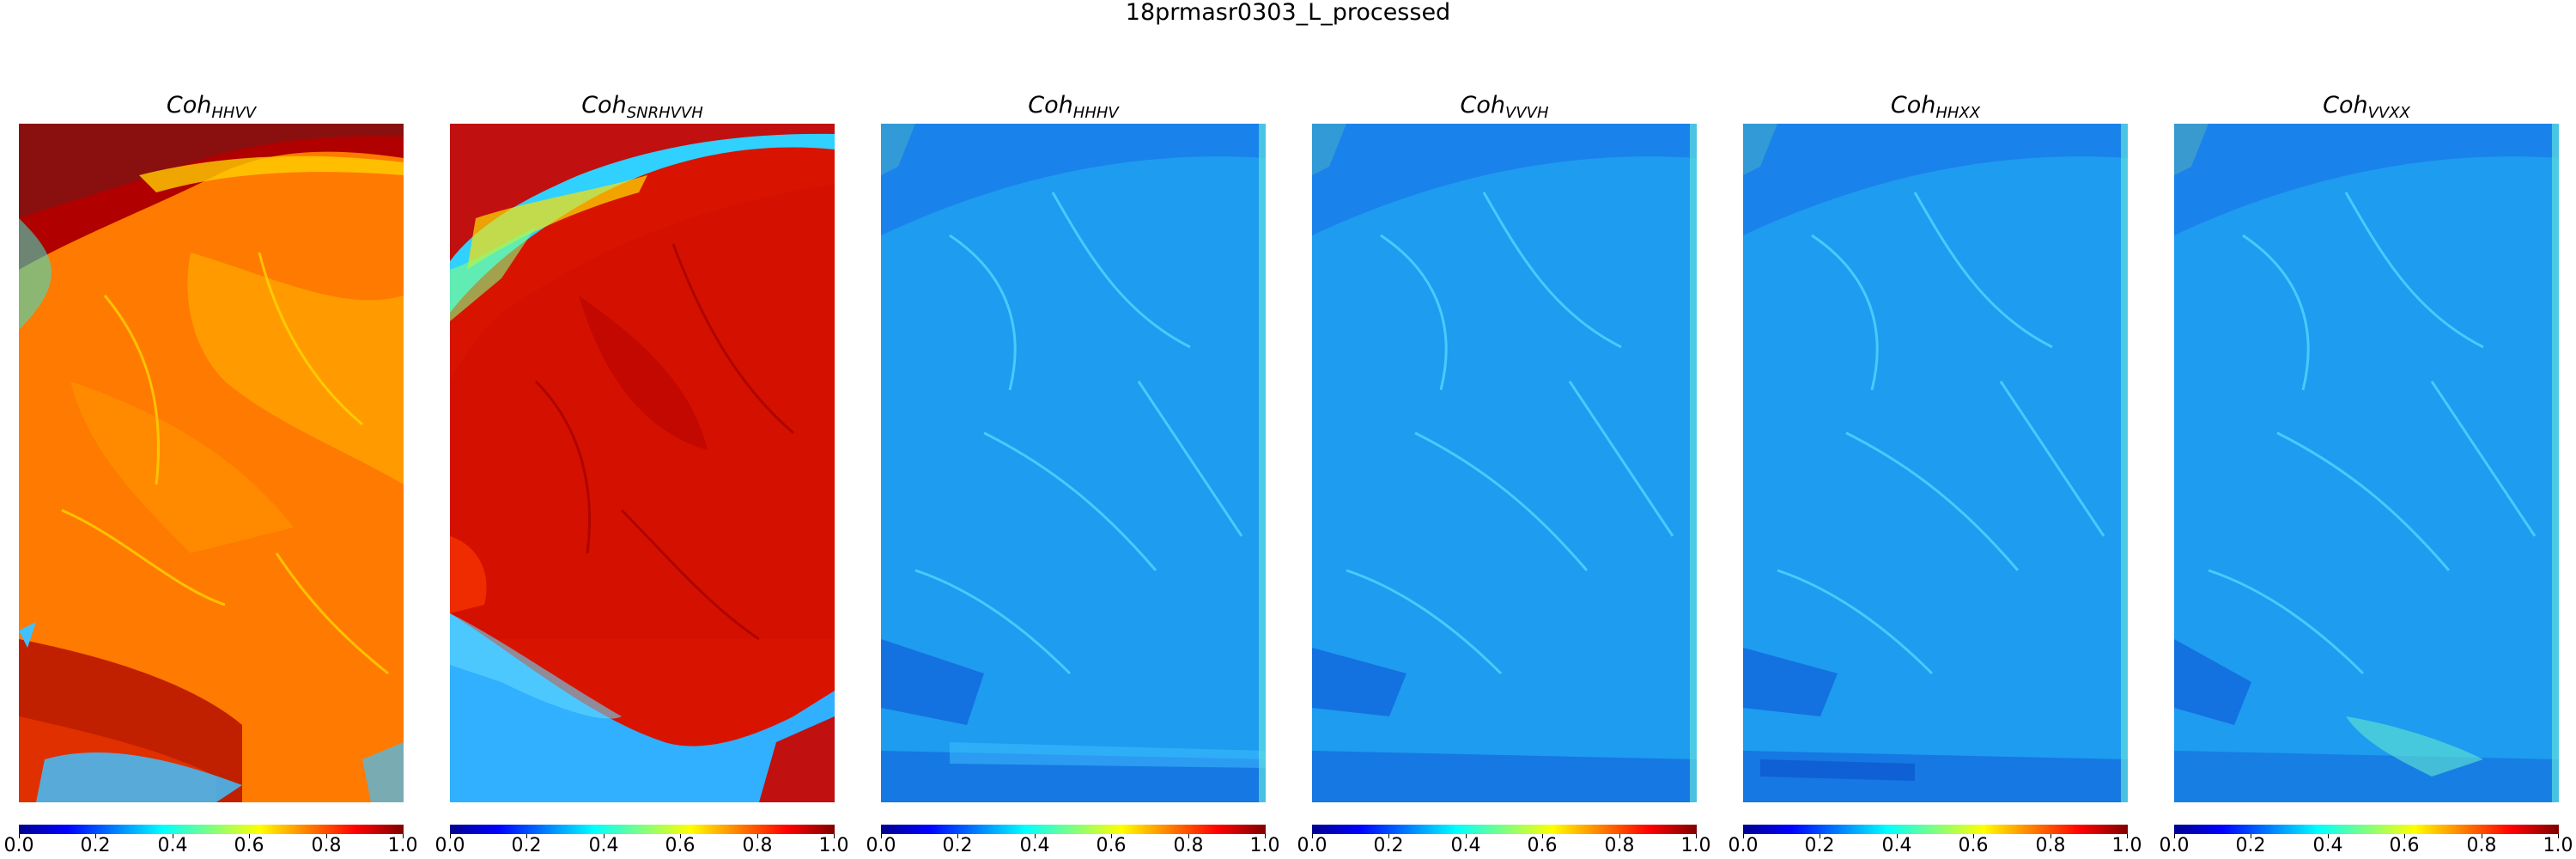 The width and height of the screenshot is (2576, 859). I want to click on panel-title: CohVVVH, so click(1504, 109).